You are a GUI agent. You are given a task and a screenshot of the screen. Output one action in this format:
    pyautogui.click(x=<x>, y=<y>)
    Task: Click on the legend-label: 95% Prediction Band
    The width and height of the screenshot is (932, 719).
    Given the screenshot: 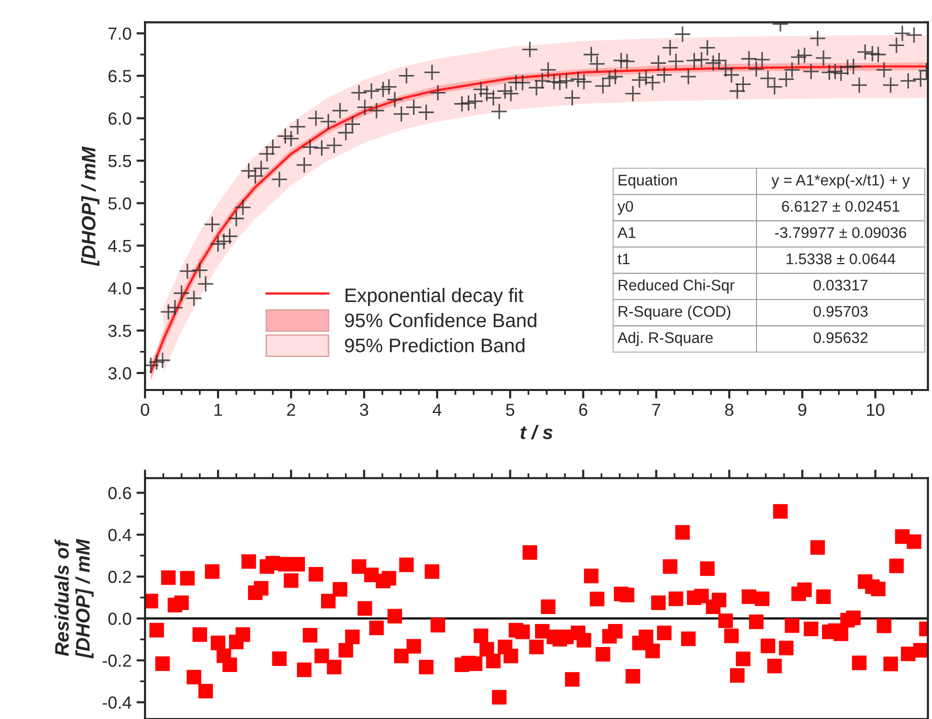 What is the action you would take?
    pyautogui.click(x=434, y=345)
    